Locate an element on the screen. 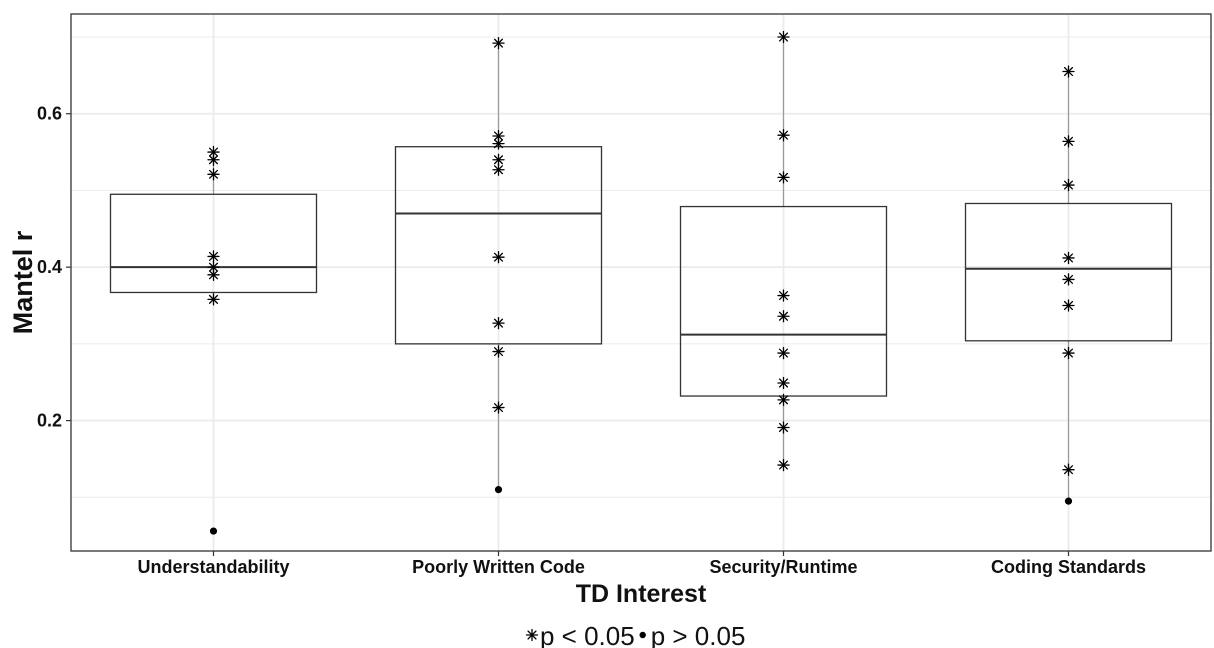 This screenshot has height=648, width=1214. x-tick-label: Security/Runtime is located at coordinates (783, 567).